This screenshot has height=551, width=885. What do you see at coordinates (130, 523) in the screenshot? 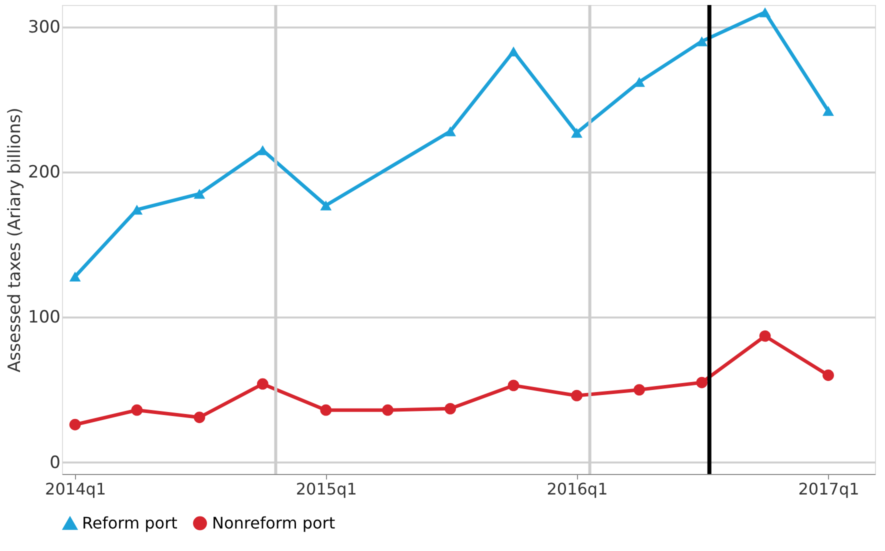
I see `legend-label: Reform port` at bounding box center [130, 523].